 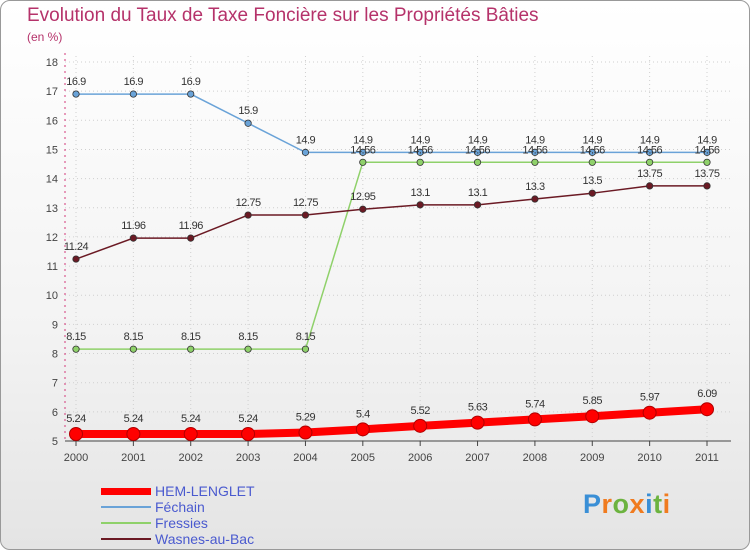 What do you see at coordinates (52, 238) in the screenshot?
I see `y-tick-label: 12` at bounding box center [52, 238].